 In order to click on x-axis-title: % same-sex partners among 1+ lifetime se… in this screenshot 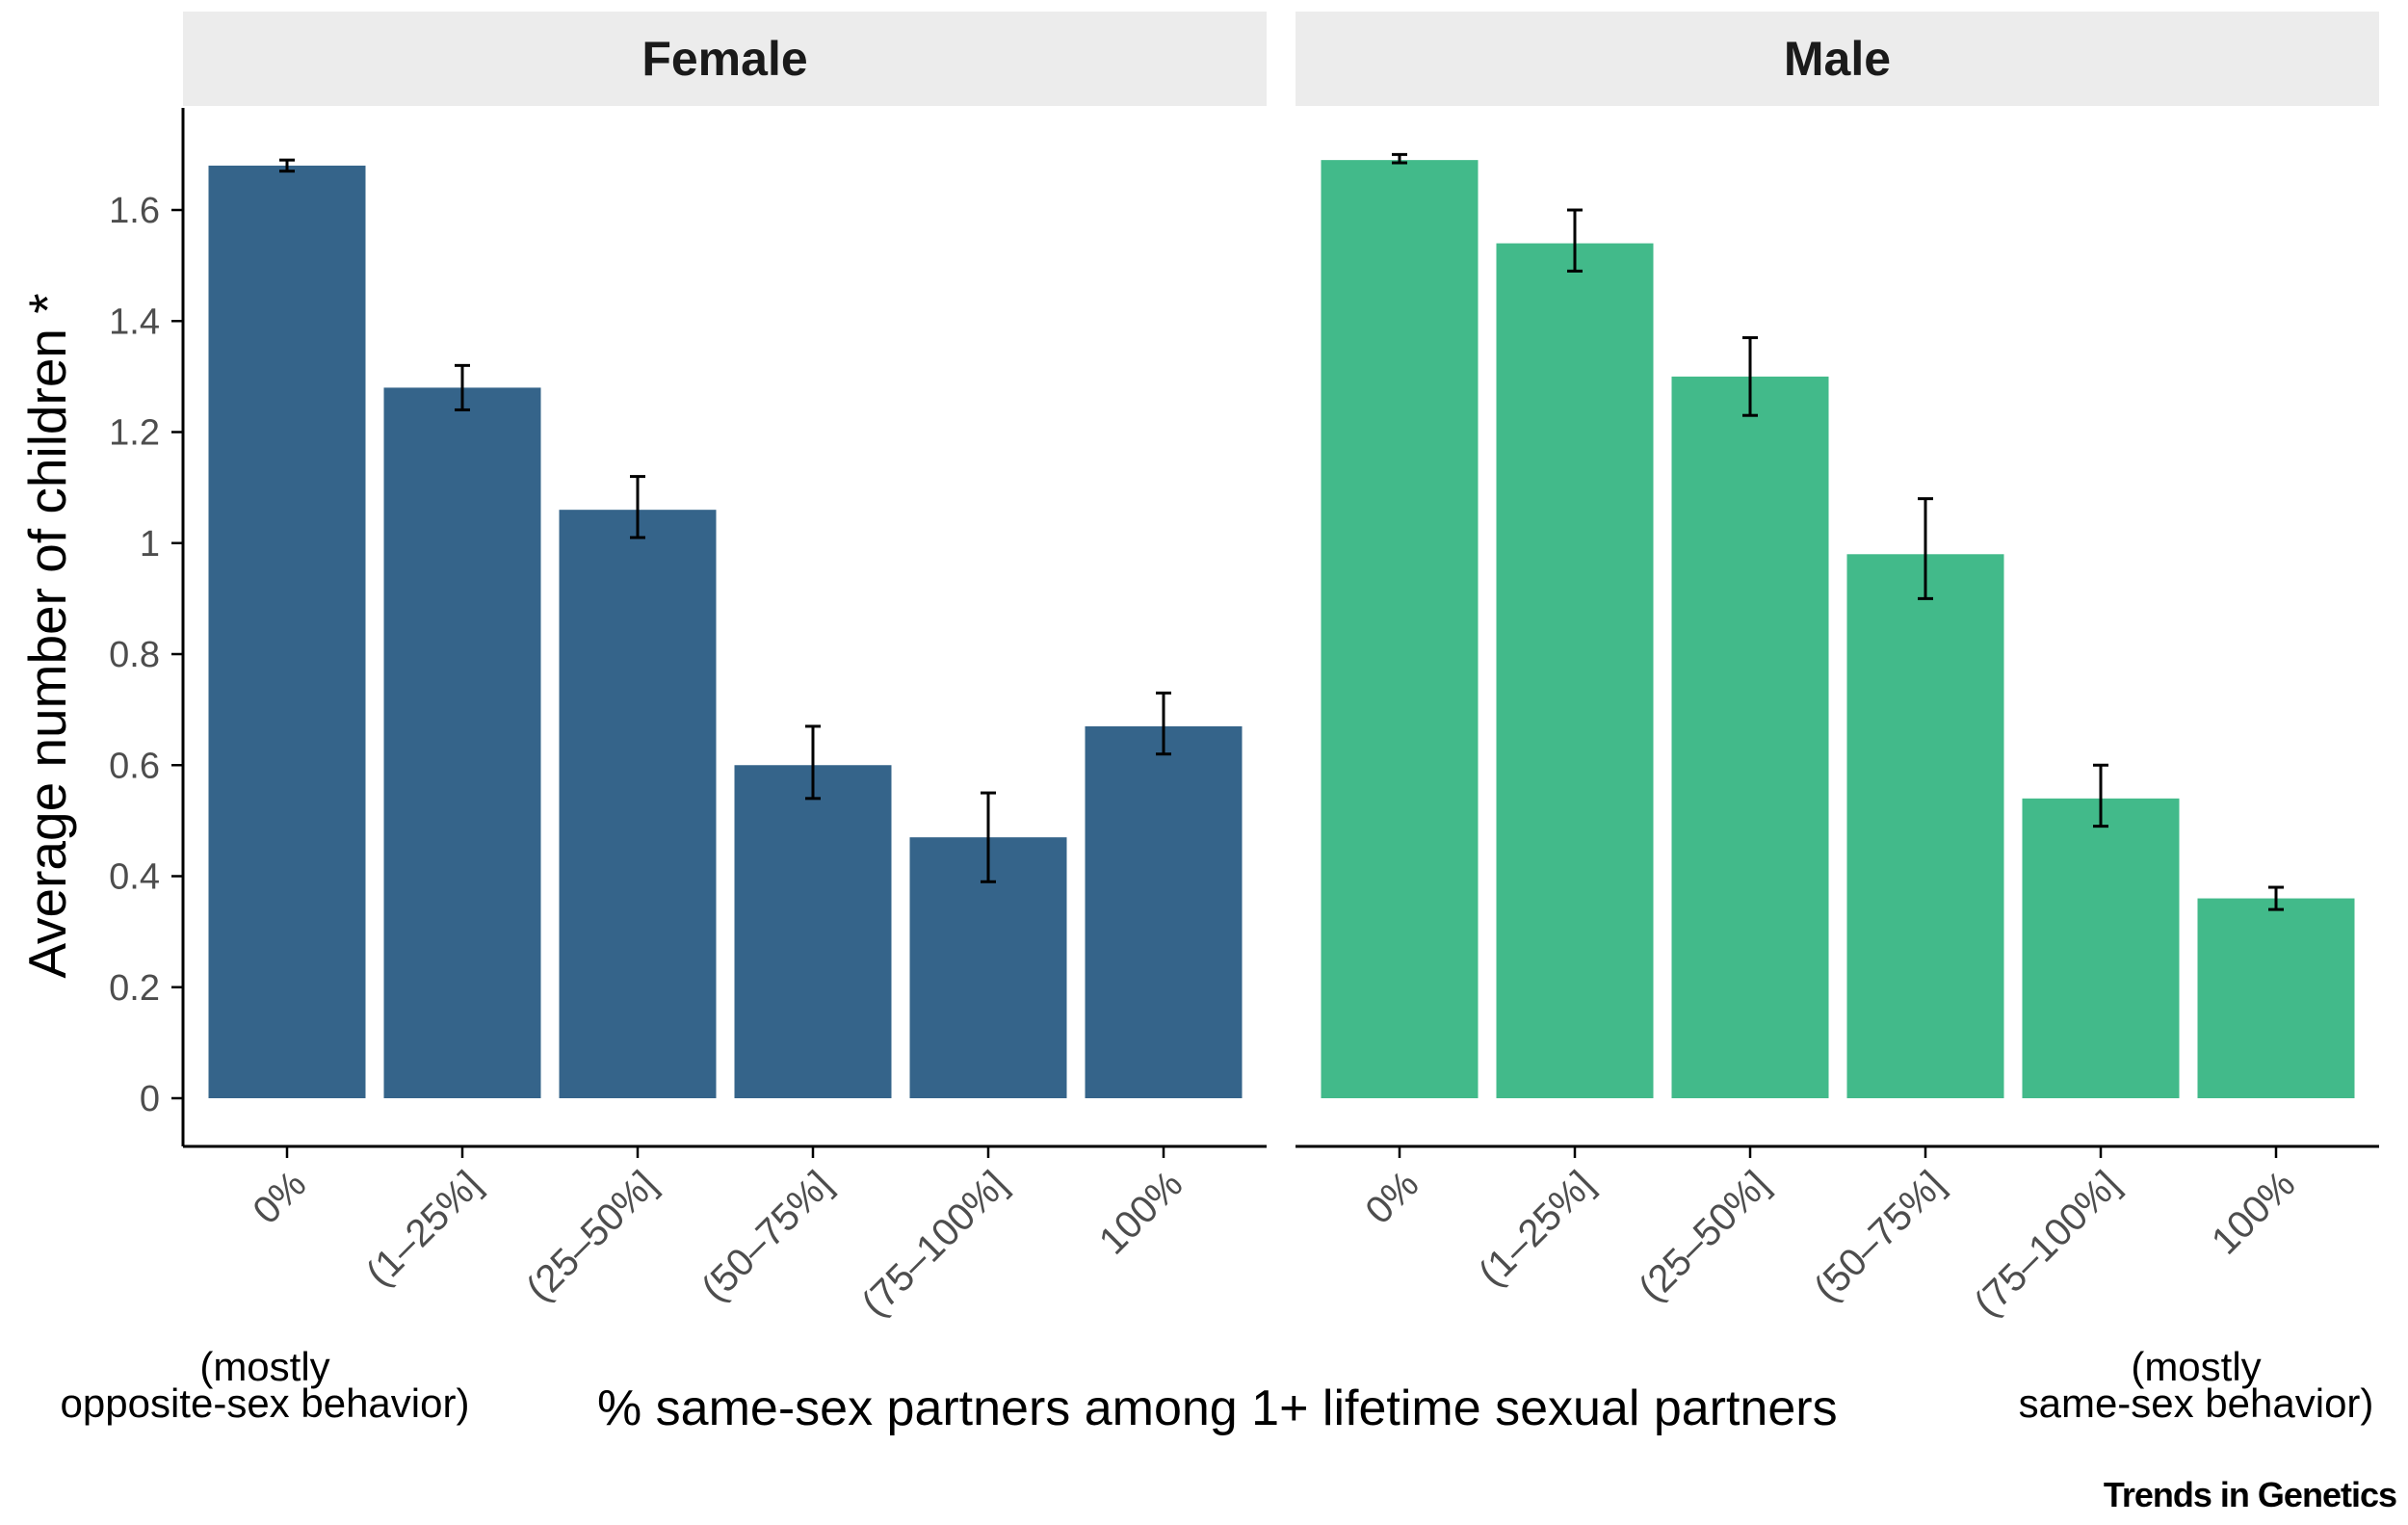, I will do `click(1217, 1408)`.